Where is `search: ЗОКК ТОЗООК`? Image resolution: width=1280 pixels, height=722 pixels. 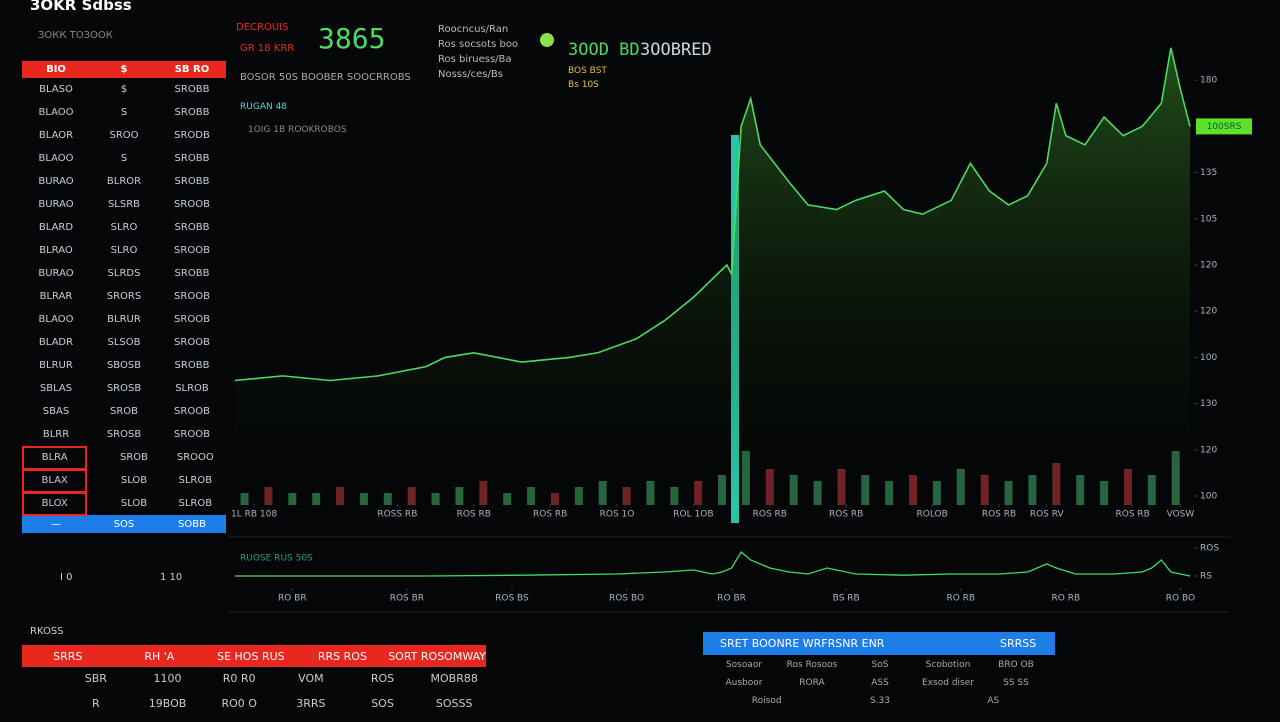
search: ЗОКК ТОЗООК is located at coordinates (75, 35).